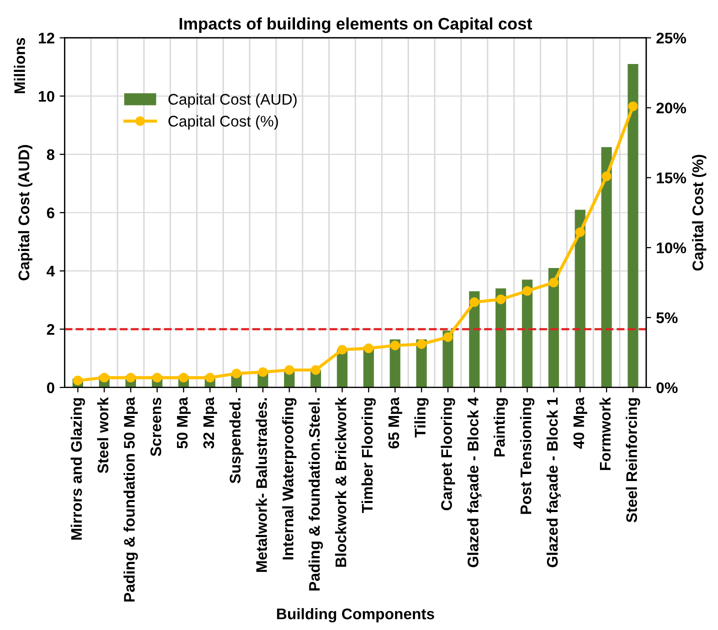 The width and height of the screenshot is (718, 630). I want to click on x-tick-label: Steel work, so click(102, 435).